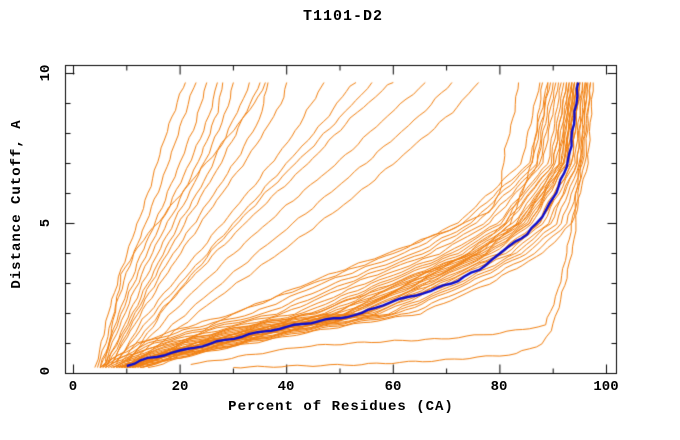  Describe the element at coordinates (180, 387) in the screenshot. I see `x-tick-label-20: 20` at that location.